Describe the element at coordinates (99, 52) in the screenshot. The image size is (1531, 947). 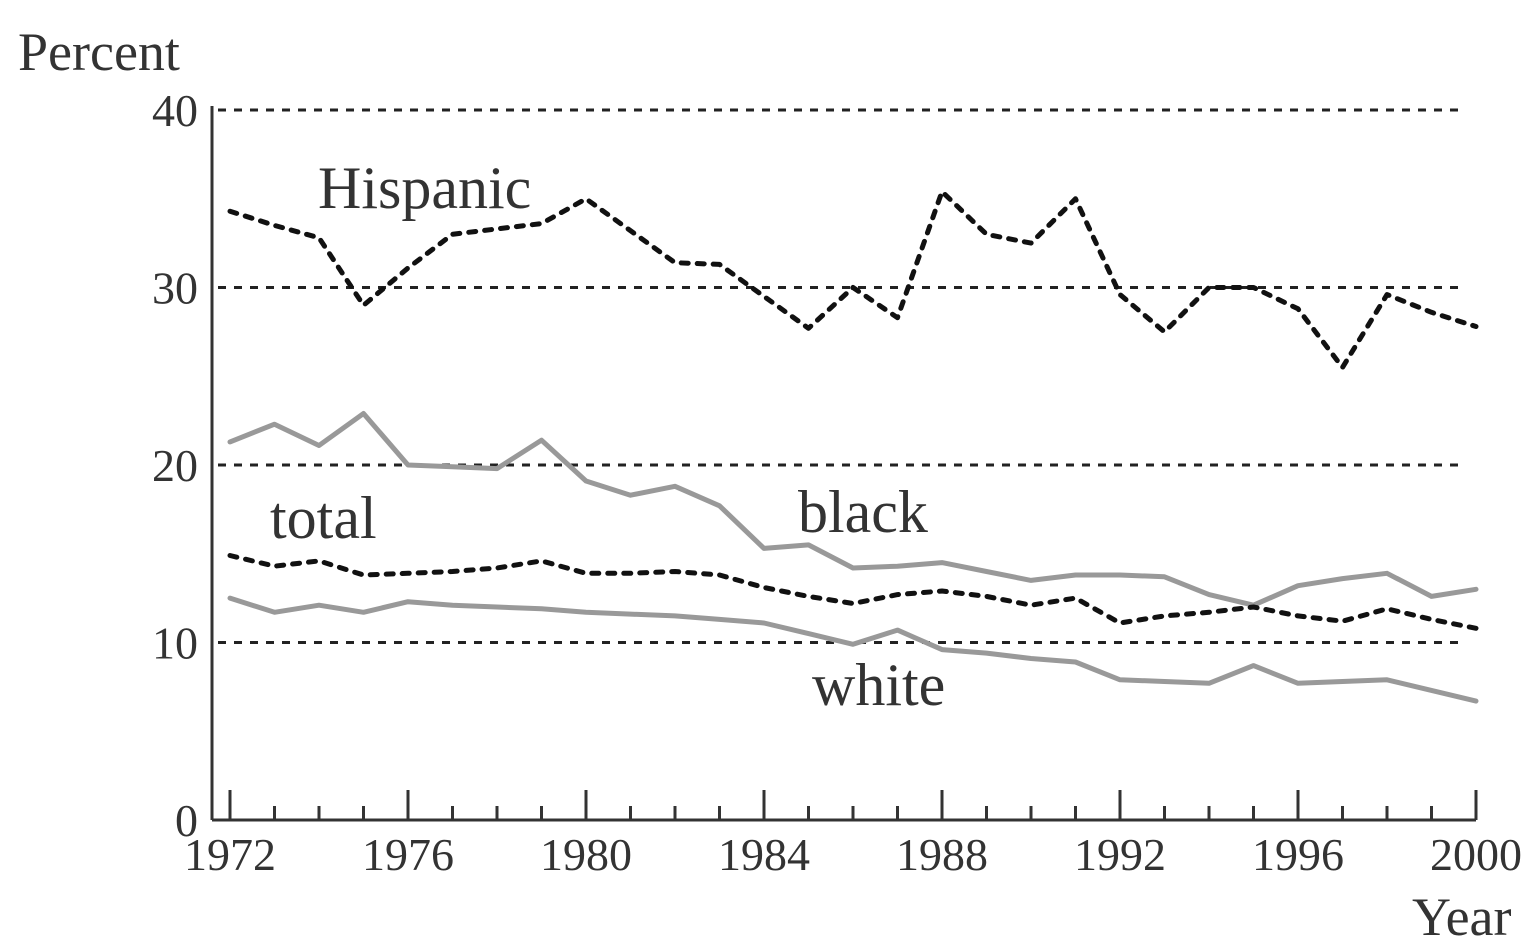
I see `y-axis-label: Percent` at that location.